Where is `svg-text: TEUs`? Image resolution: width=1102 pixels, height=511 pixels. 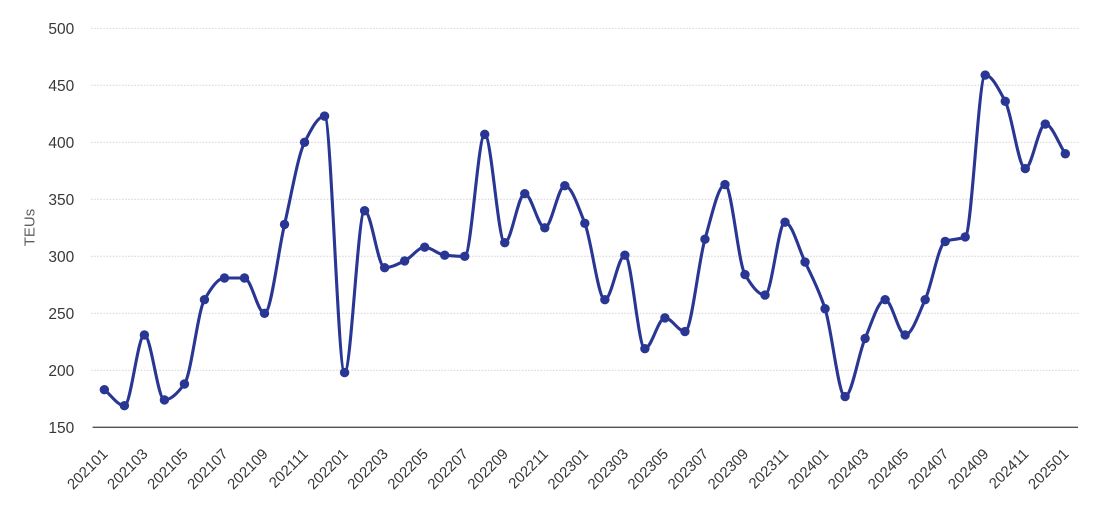 svg-text: TEUs is located at coordinates (30, 228).